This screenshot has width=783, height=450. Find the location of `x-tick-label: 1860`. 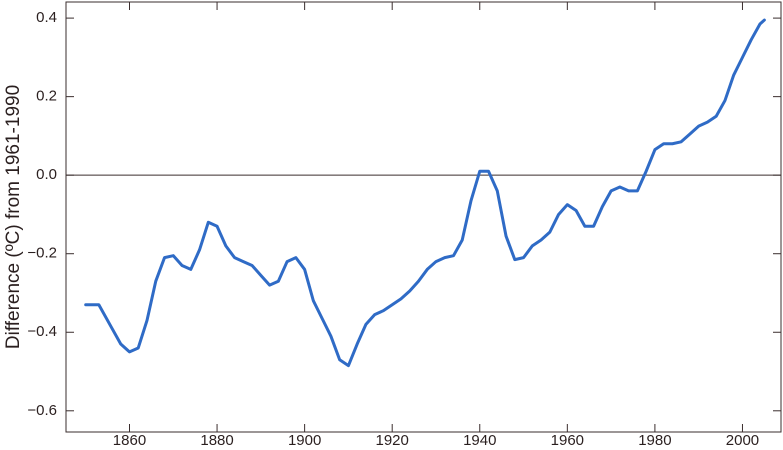

x-tick-label: 1860 is located at coordinates (129, 440).